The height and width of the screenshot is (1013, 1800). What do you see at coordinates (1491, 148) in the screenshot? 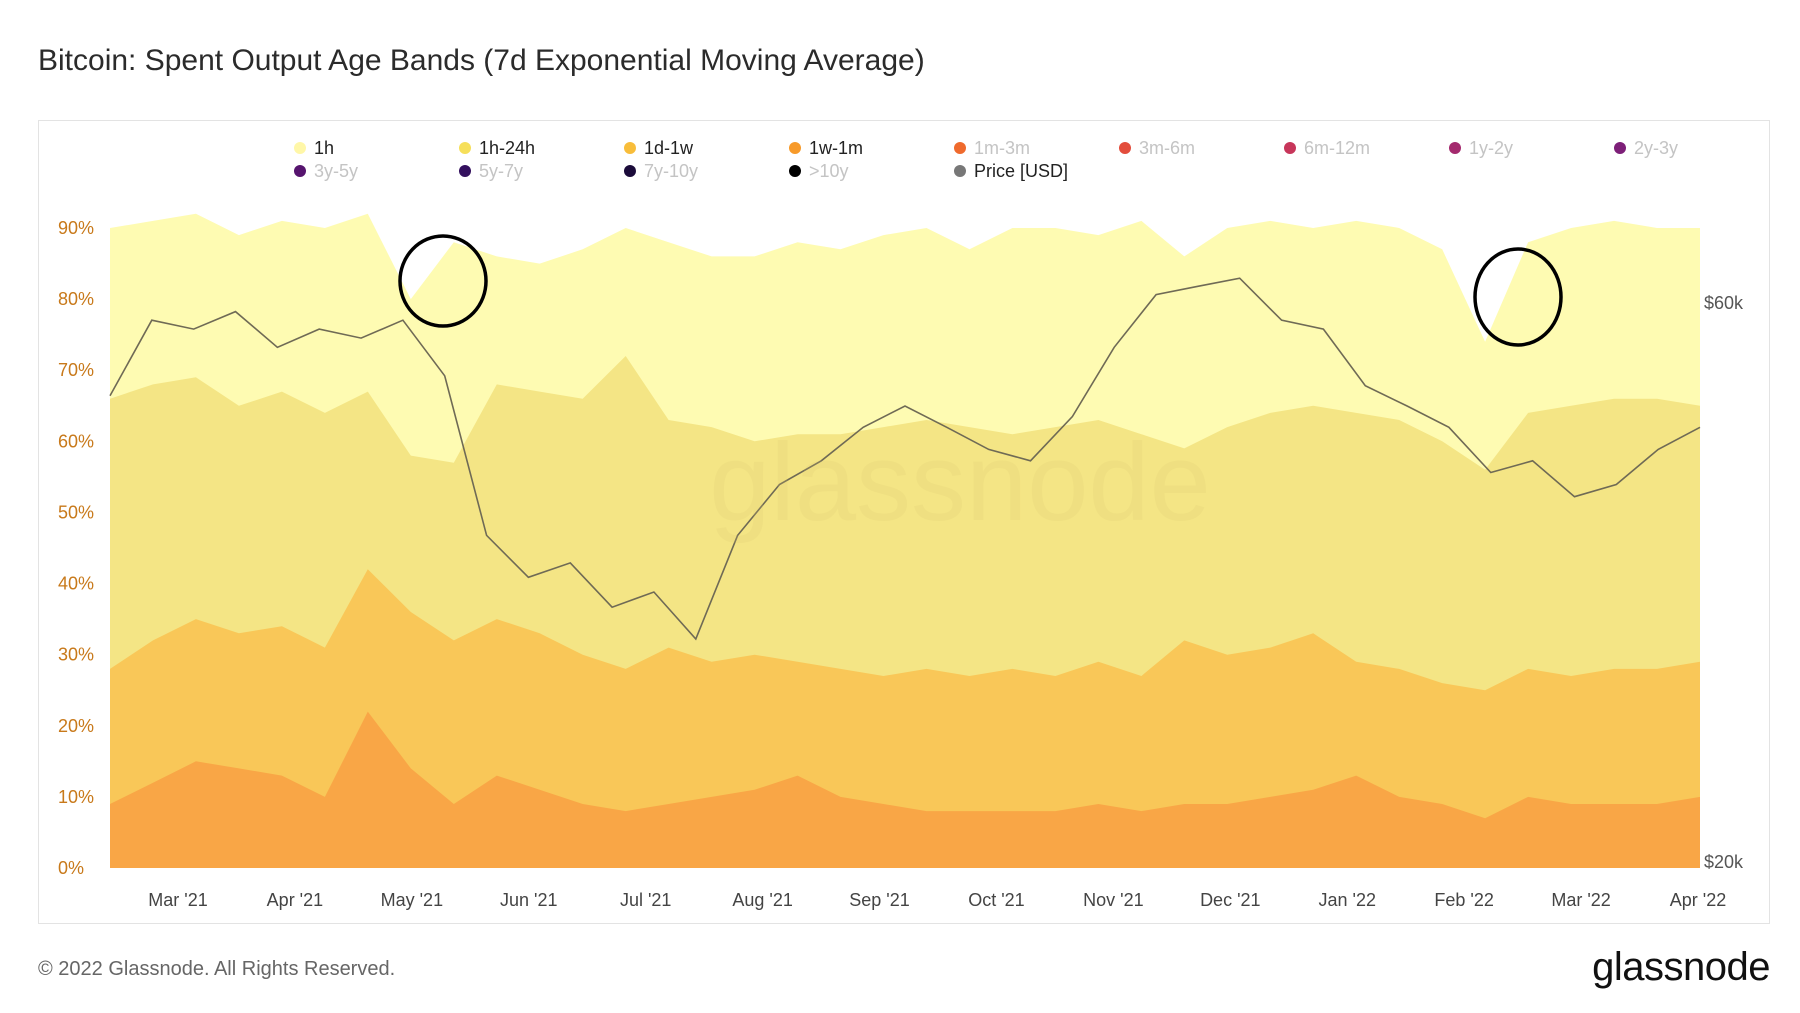
I see `legend-item-7: 1y-2y` at bounding box center [1491, 148].